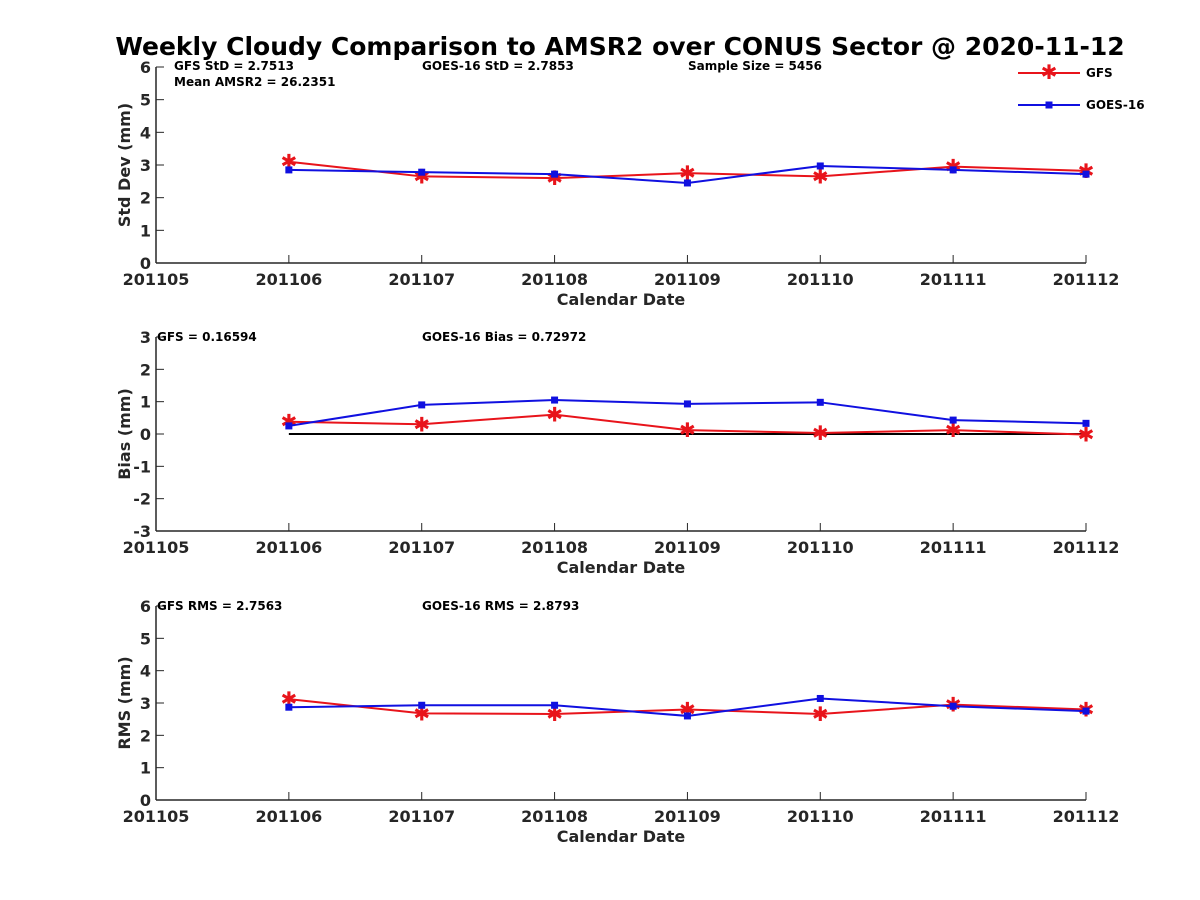 Image resolution: width=1200 pixels, height=900 pixels. I want to click on y-tick-label: -1, so click(142, 466).